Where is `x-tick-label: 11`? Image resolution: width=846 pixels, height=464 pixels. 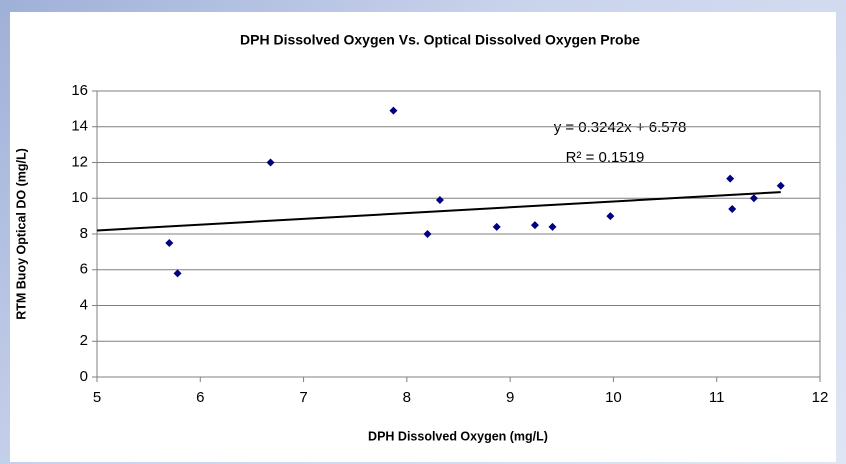
x-tick-label: 11 is located at coordinates (717, 397).